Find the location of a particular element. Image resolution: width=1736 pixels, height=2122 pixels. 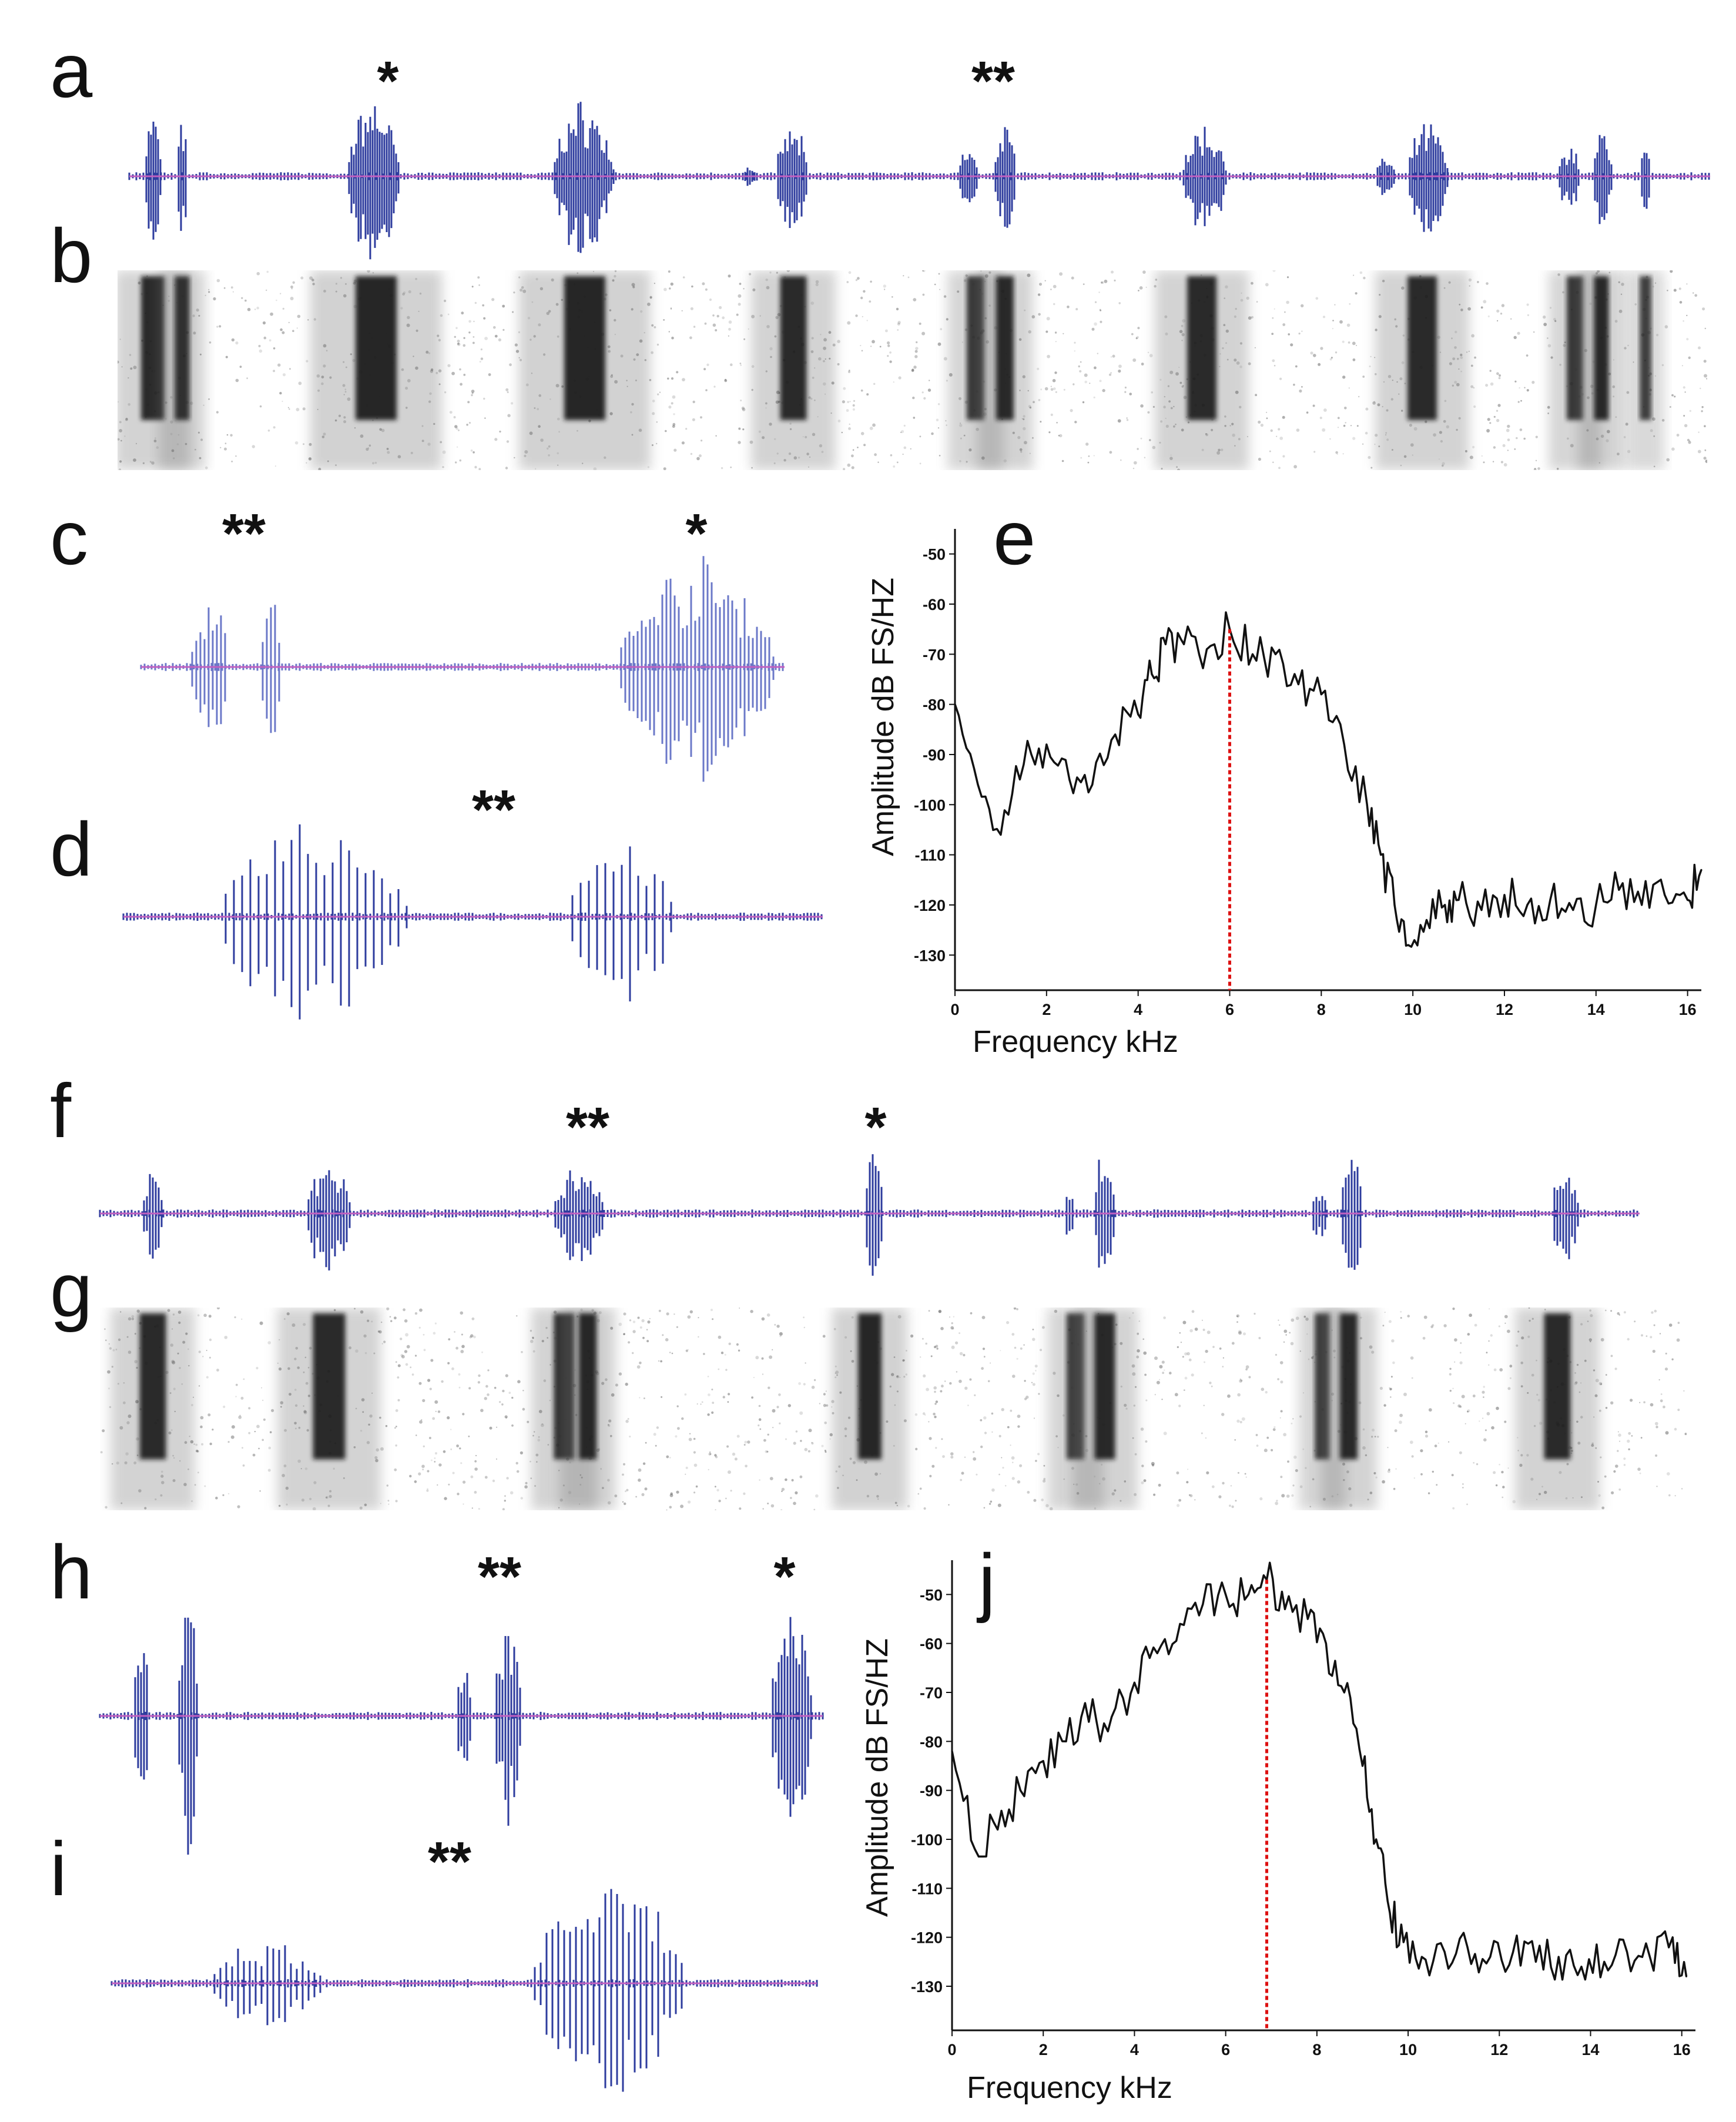

waveform-c is located at coordinates (462, 669).